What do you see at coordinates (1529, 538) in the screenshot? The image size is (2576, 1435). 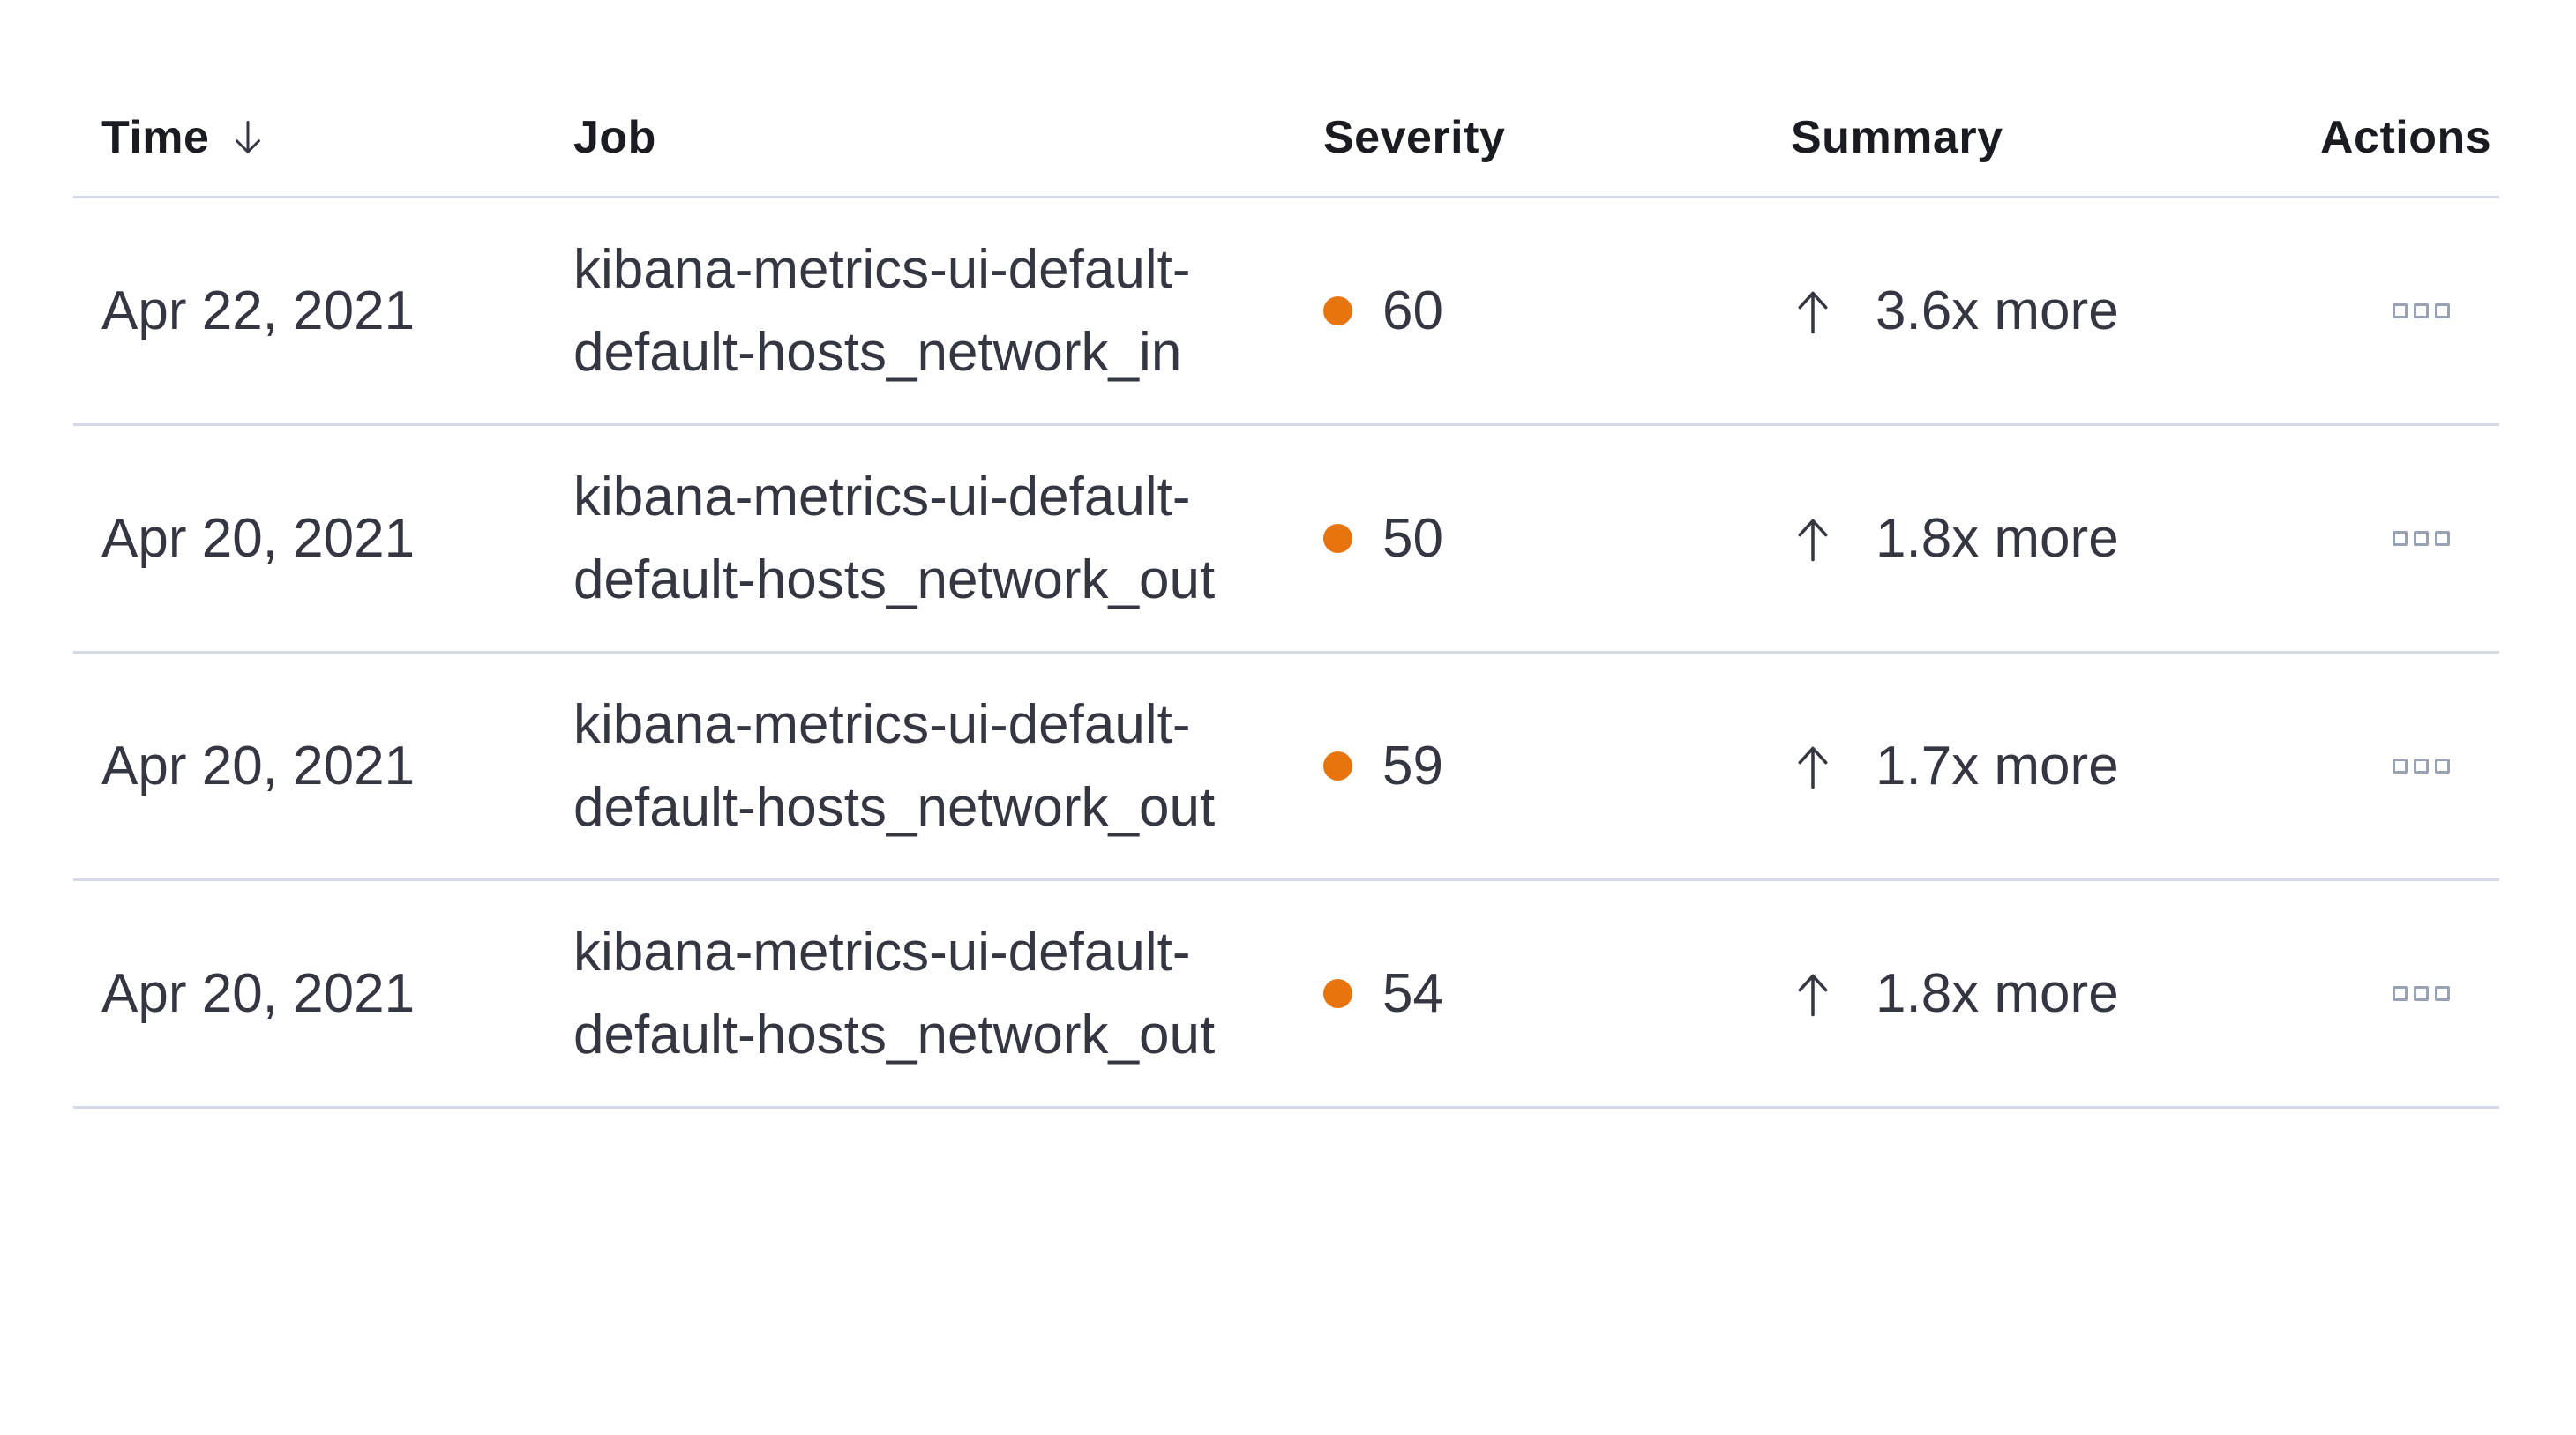 I see `cell-severity: 50` at bounding box center [1529, 538].